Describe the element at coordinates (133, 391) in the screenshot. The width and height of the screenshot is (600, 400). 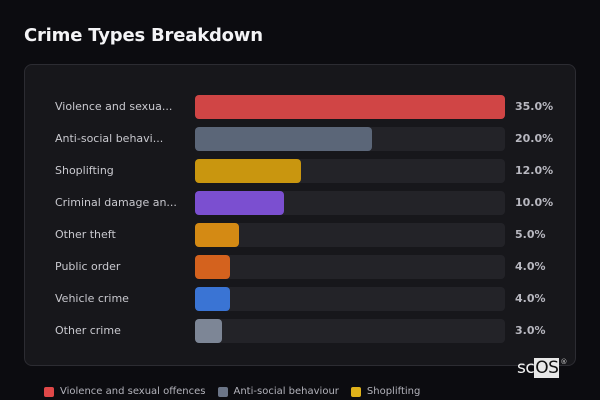
I see `legend-label: Violence and sexual offences` at that location.